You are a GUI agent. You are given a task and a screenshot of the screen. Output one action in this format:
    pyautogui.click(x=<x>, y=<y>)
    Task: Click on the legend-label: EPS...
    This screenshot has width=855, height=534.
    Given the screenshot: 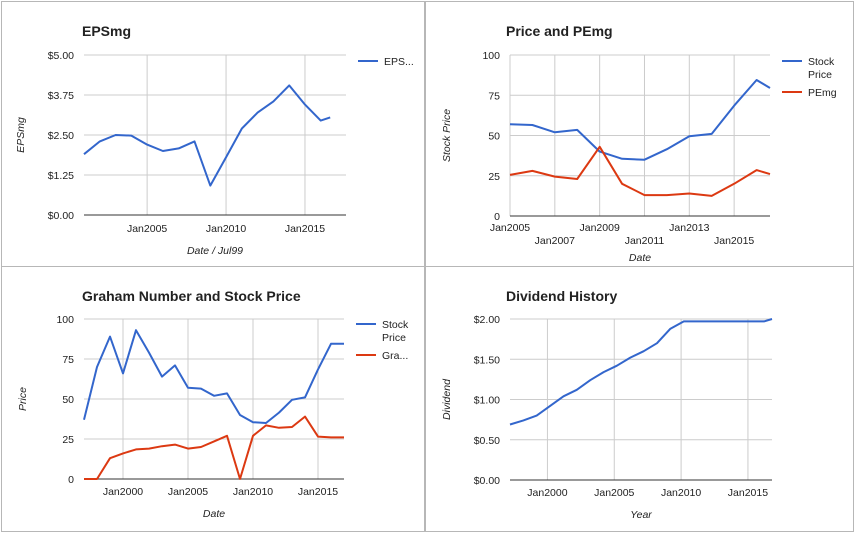 What is the action you would take?
    pyautogui.click(x=399, y=62)
    